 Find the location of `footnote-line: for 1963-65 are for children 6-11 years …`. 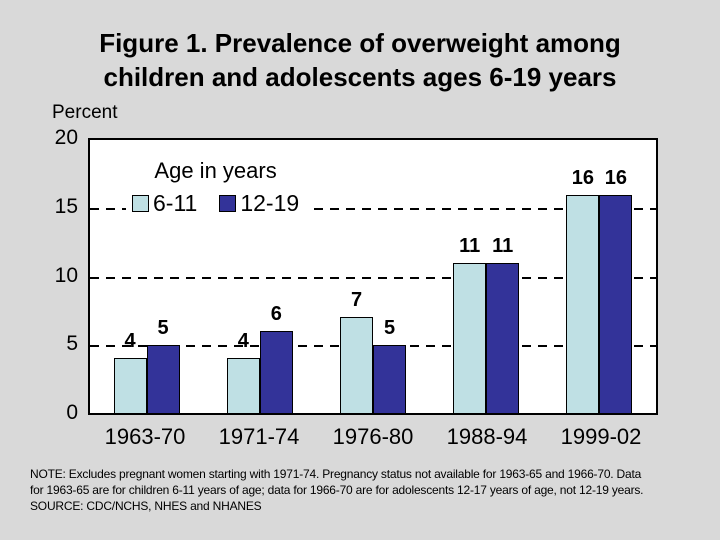

footnote-line: for 1963-65 are for children 6-11 years … is located at coordinates (337, 490).